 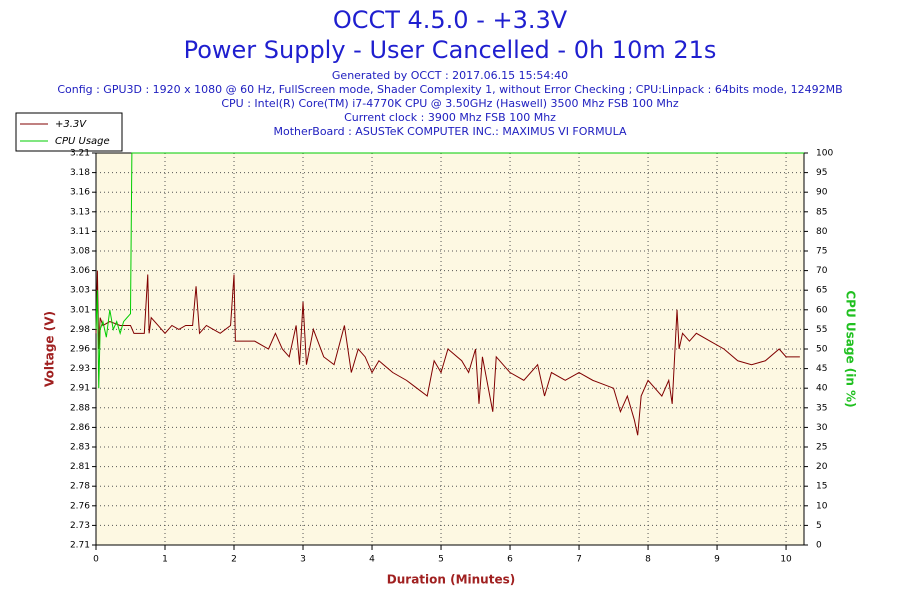 What do you see at coordinates (80, 408) in the screenshot?
I see `y-tick-label: 2.88` at bounding box center [80, 408].